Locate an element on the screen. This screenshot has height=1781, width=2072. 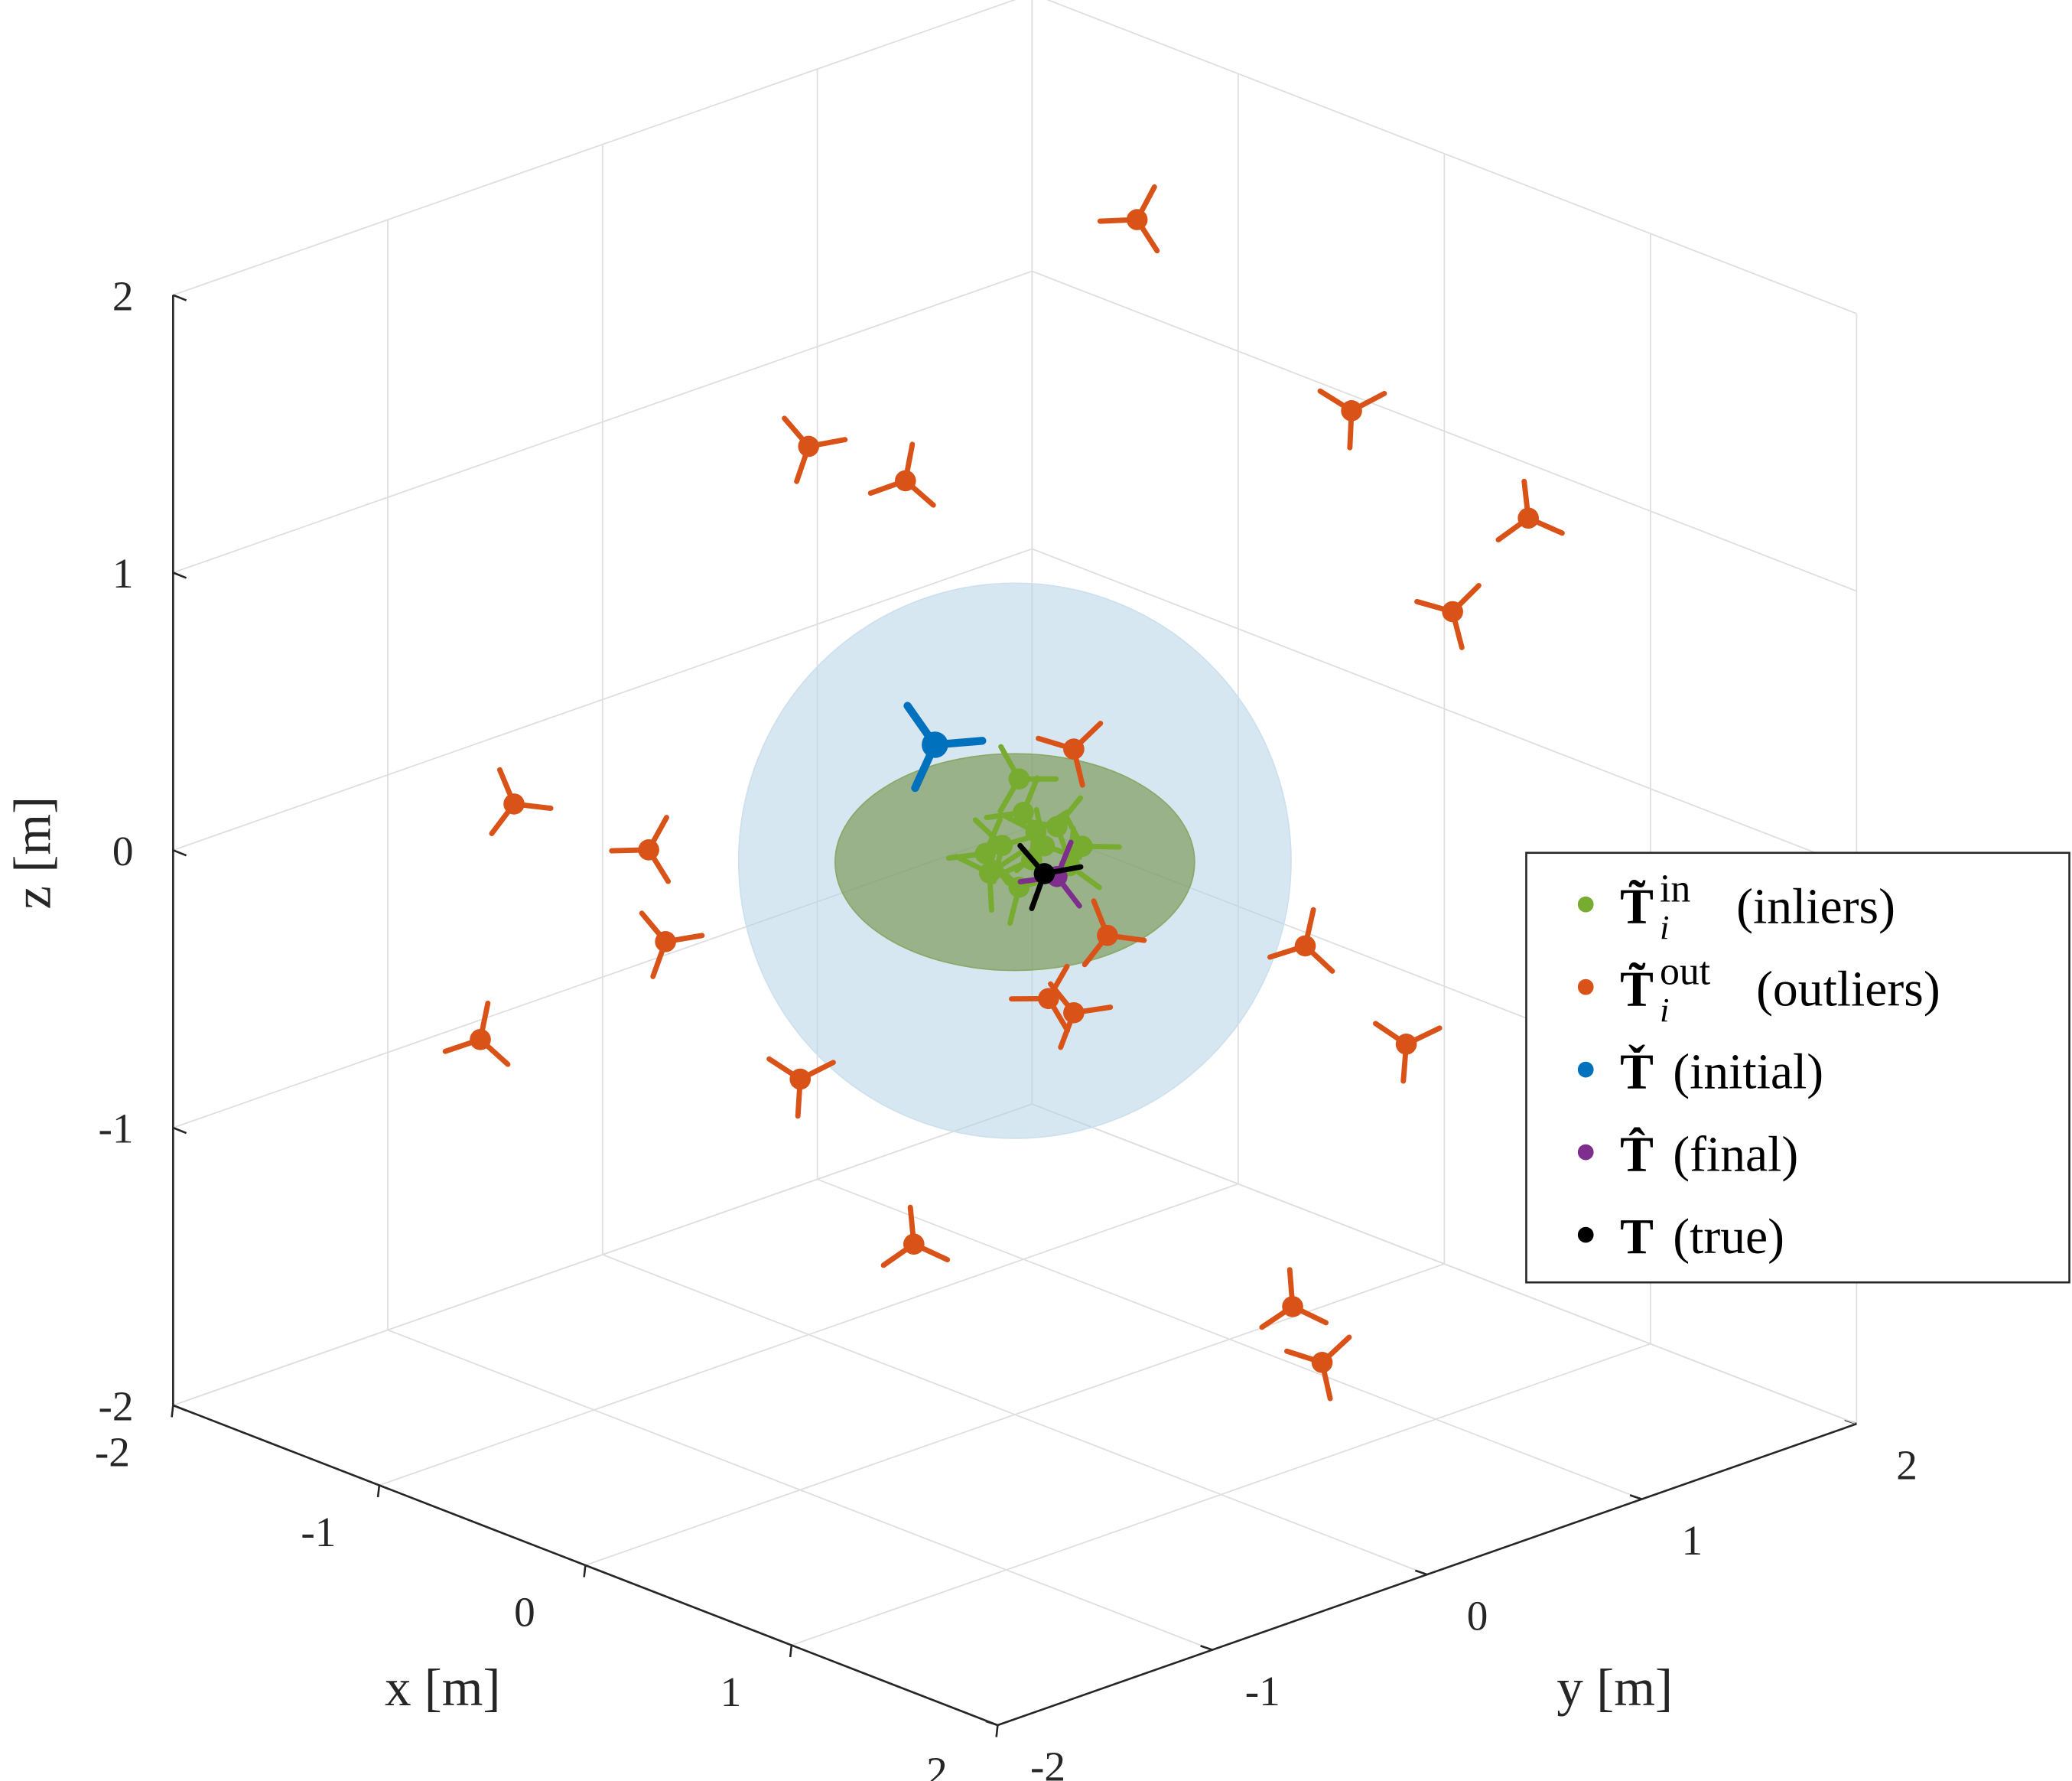
legend is located at coordinates (1797, 1067).